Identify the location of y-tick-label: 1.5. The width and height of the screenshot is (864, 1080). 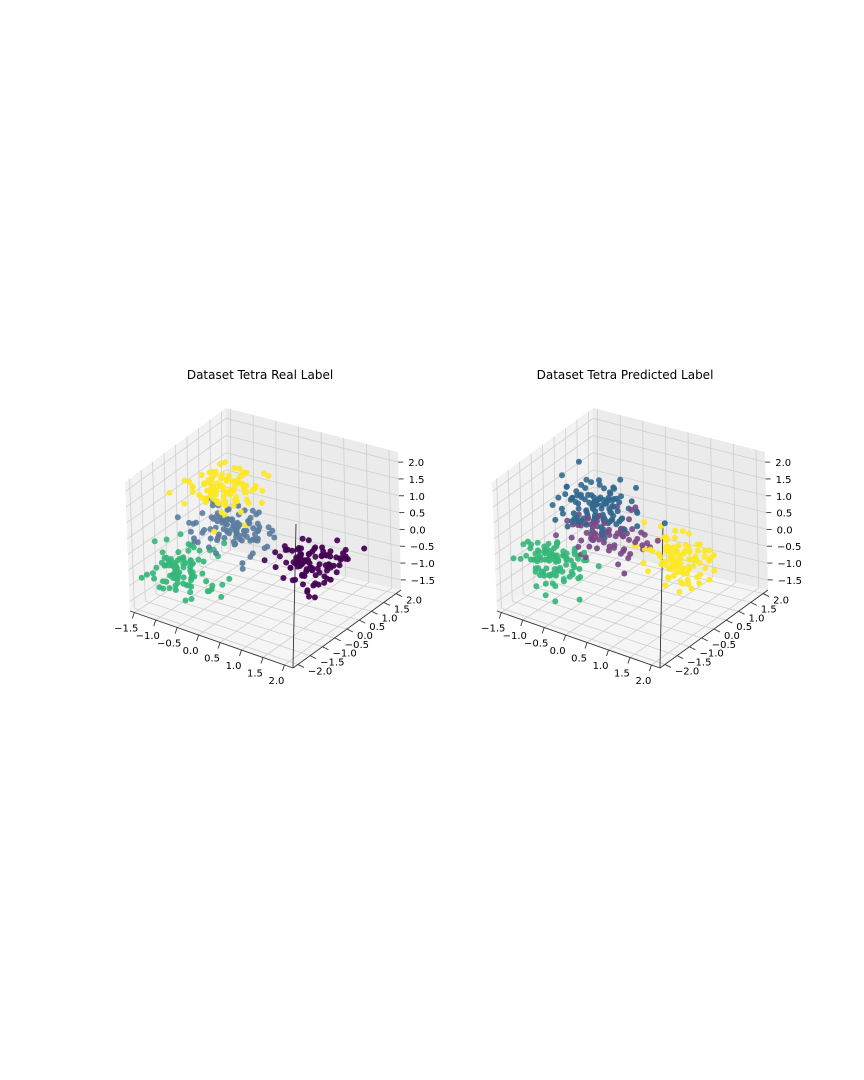
(402, 609).